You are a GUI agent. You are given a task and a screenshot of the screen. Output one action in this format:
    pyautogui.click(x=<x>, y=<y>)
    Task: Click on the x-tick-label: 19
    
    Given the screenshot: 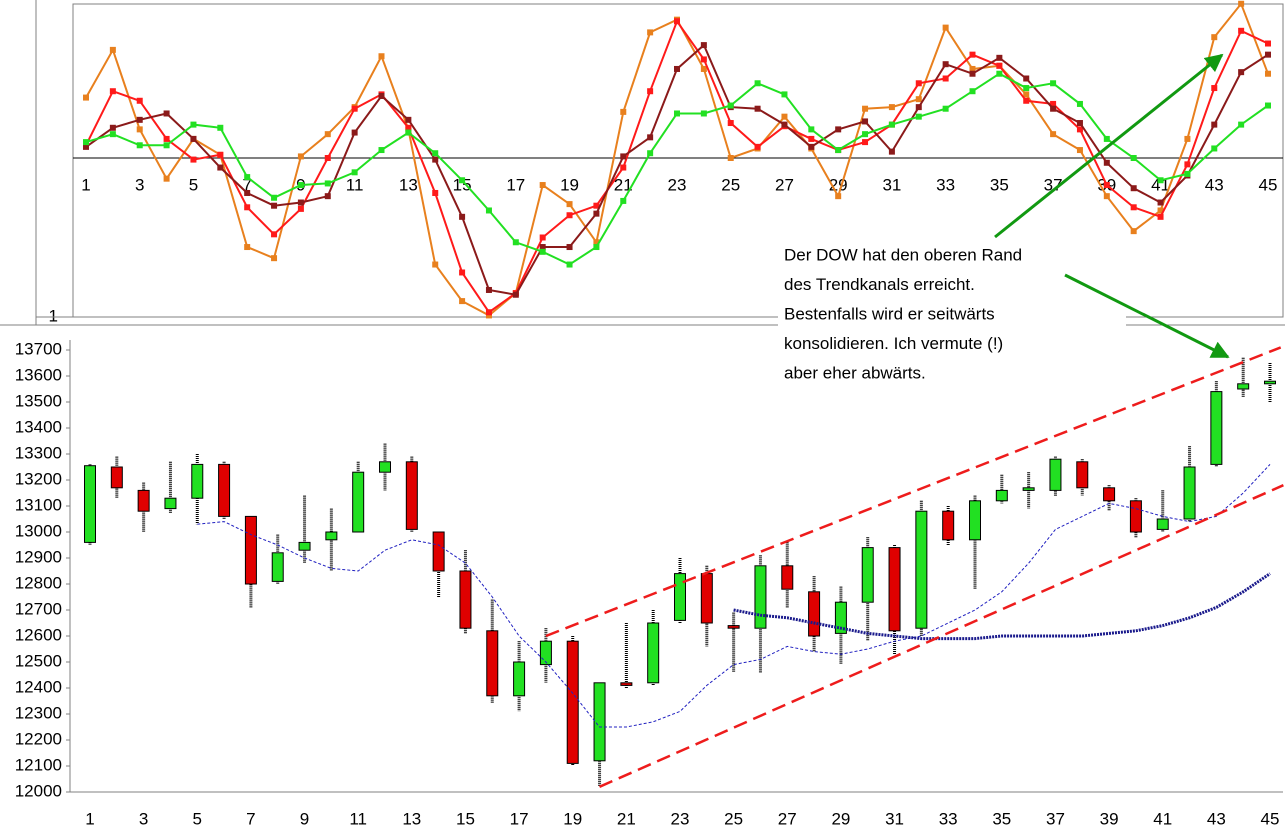 What is the action you would take?
    pyautogui.click(x=572, y=818)
    